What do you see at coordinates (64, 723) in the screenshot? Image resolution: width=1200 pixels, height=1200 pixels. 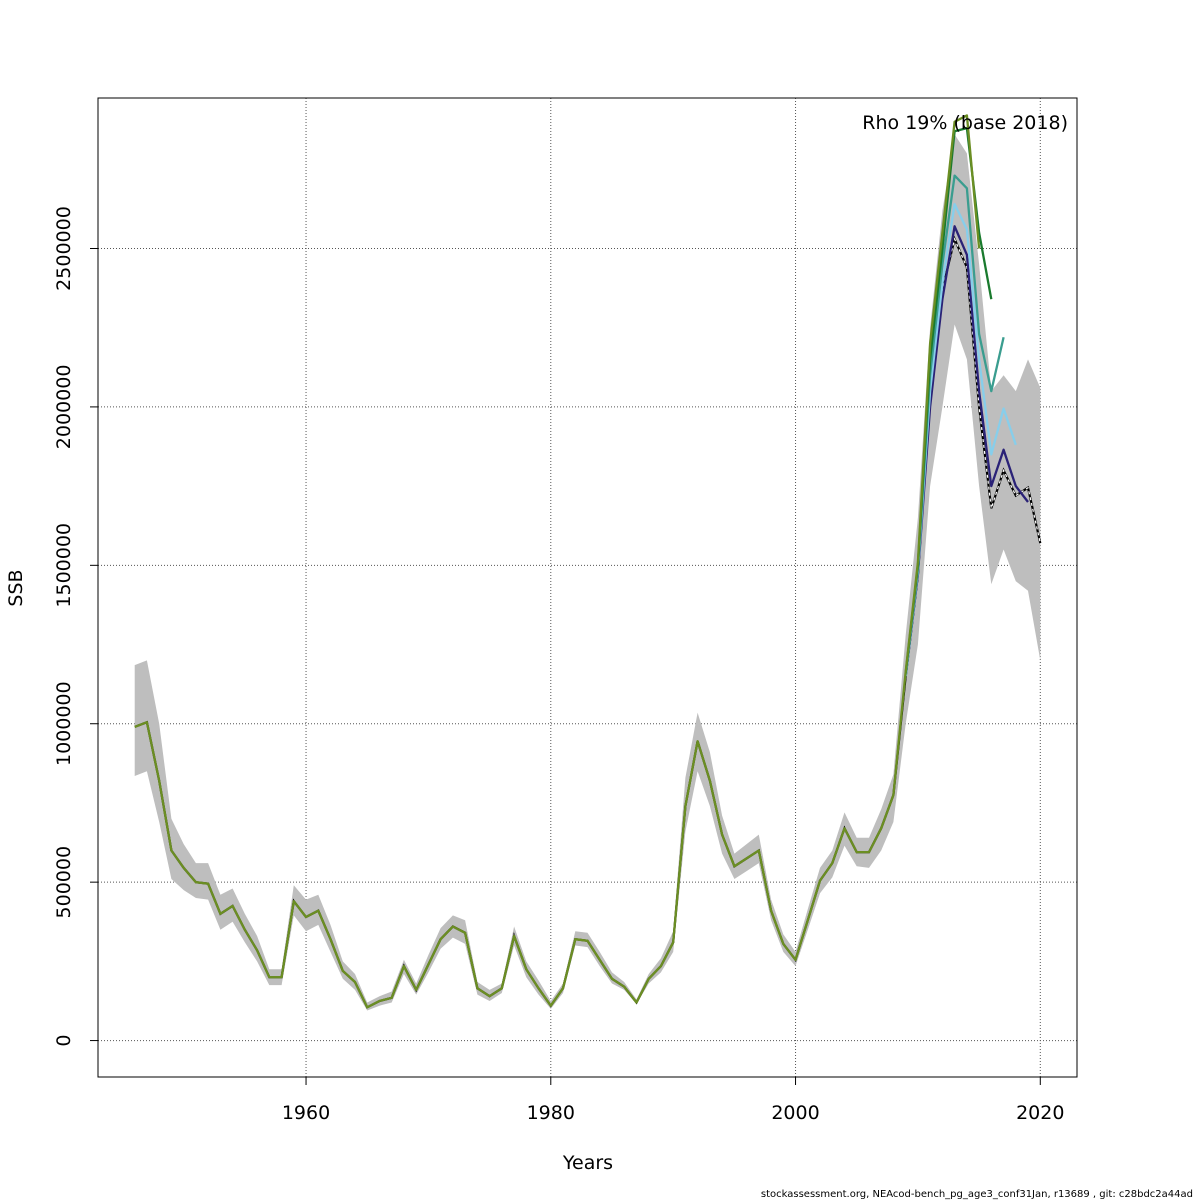 I see `y-tick-label: 1000000` at bounding box center [64, 723].